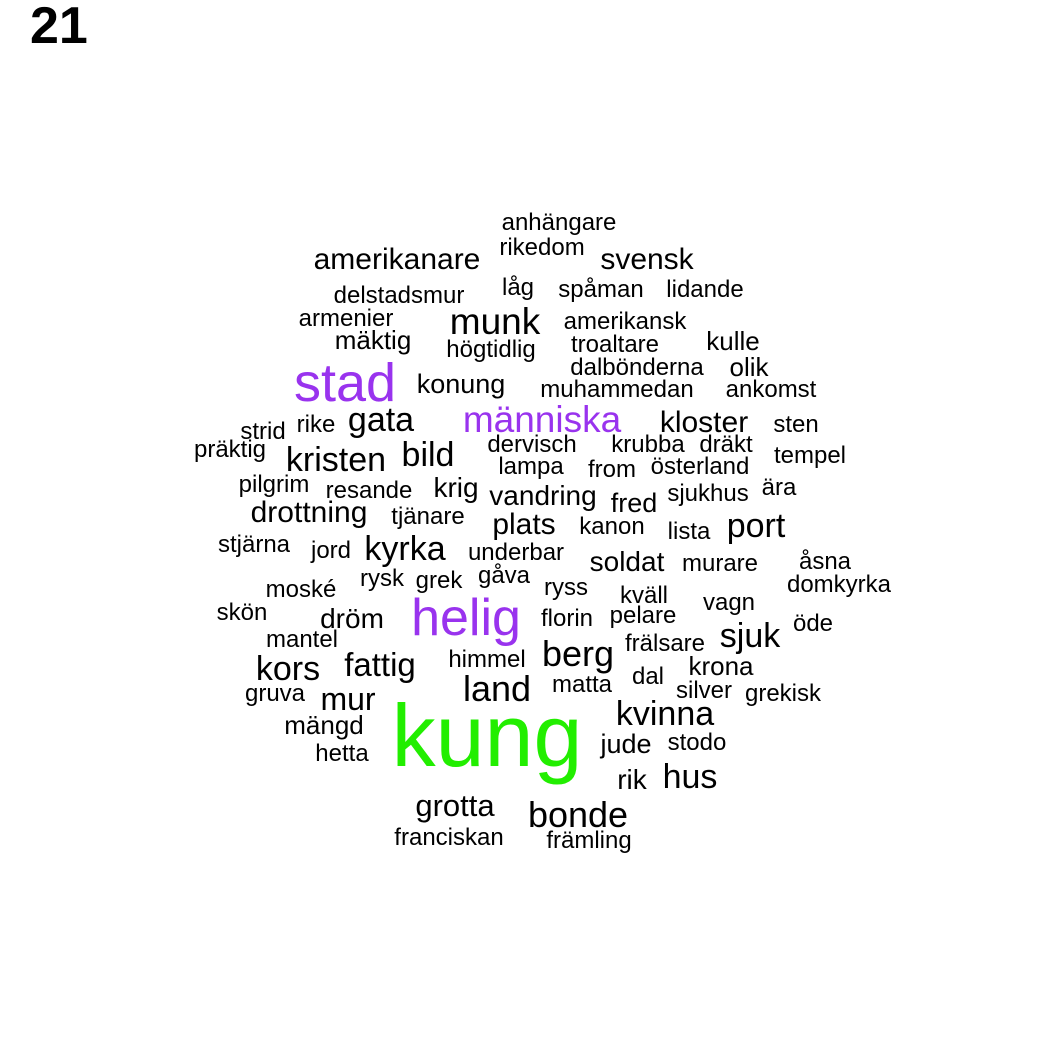 This screenshot has width=1050, height=1050. Describe the element at coordinates (543, 495) in the screenshot. I see `word-42: vandring` at that location.